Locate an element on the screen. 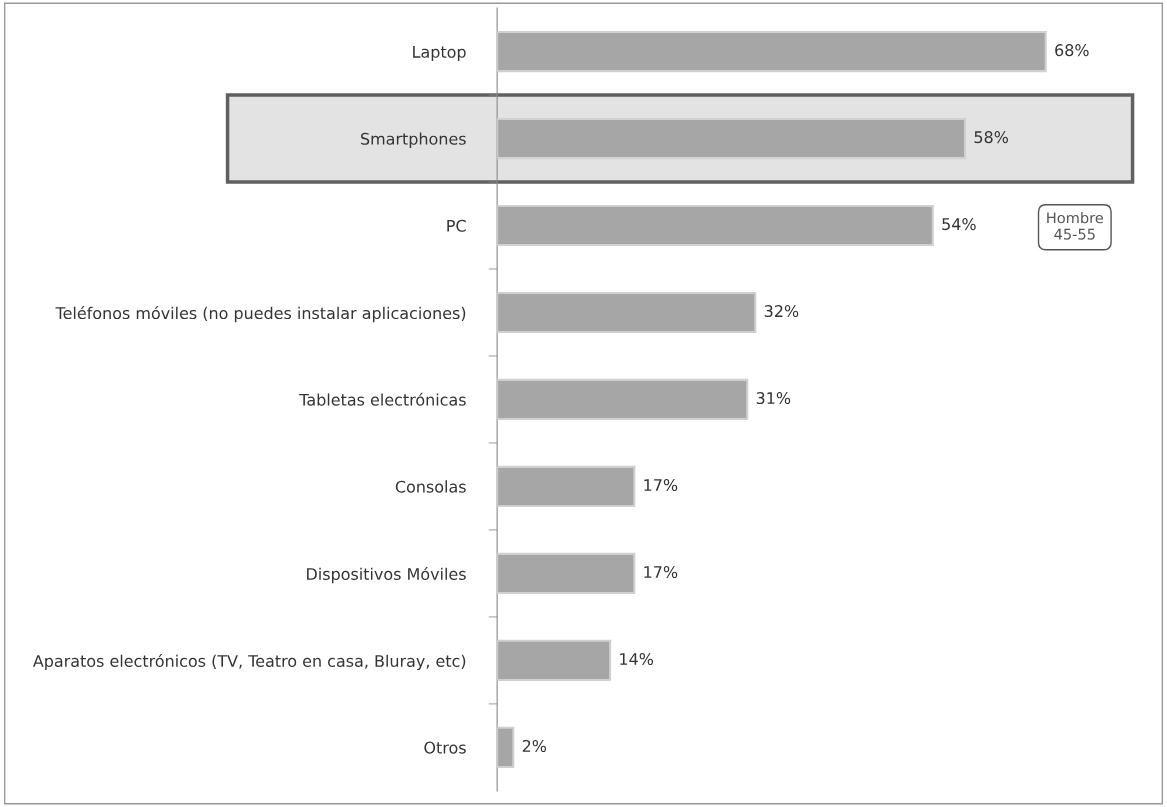 The width and height of the screenshot is (1167, 807). data-label: 14% is located at coordinates (637, 659).